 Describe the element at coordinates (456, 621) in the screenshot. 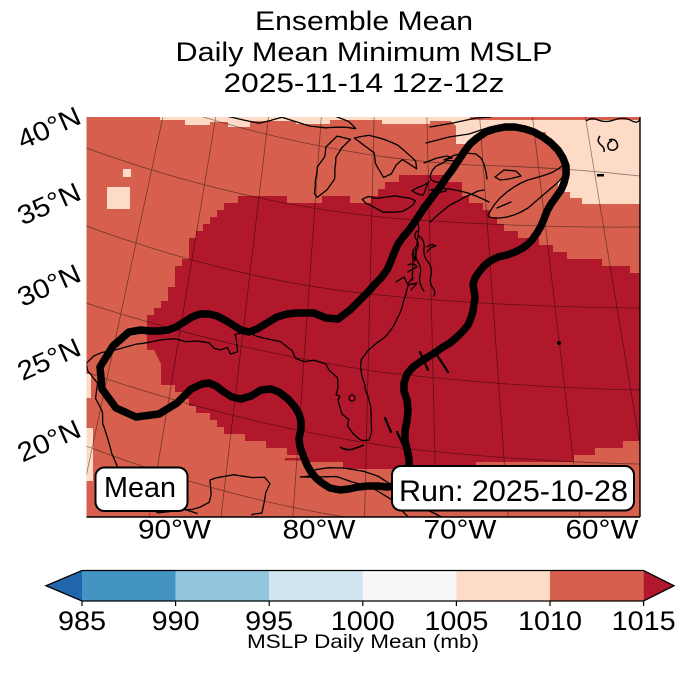

I see `svg-text: 1005` at that location.